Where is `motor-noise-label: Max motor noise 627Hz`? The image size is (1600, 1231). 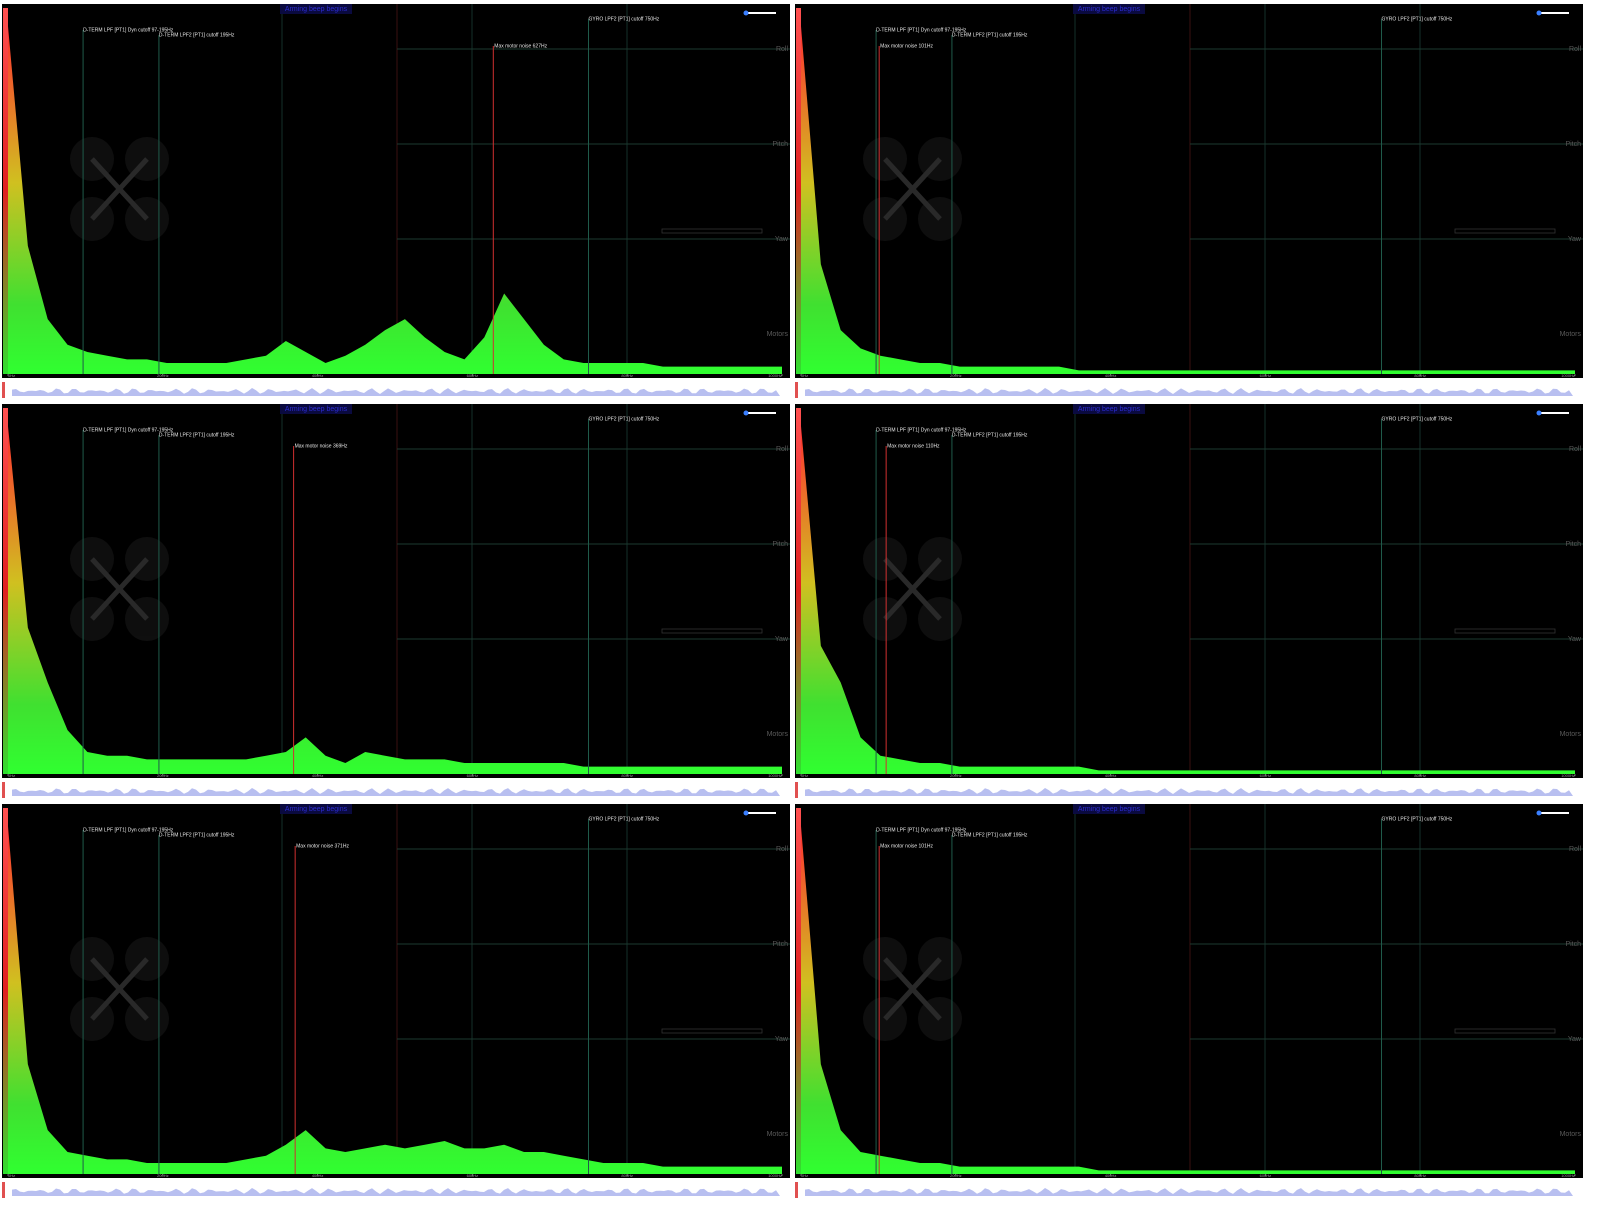
motor-noise-label: Max motor noise 627Hz is located at coordinates (520, 46).